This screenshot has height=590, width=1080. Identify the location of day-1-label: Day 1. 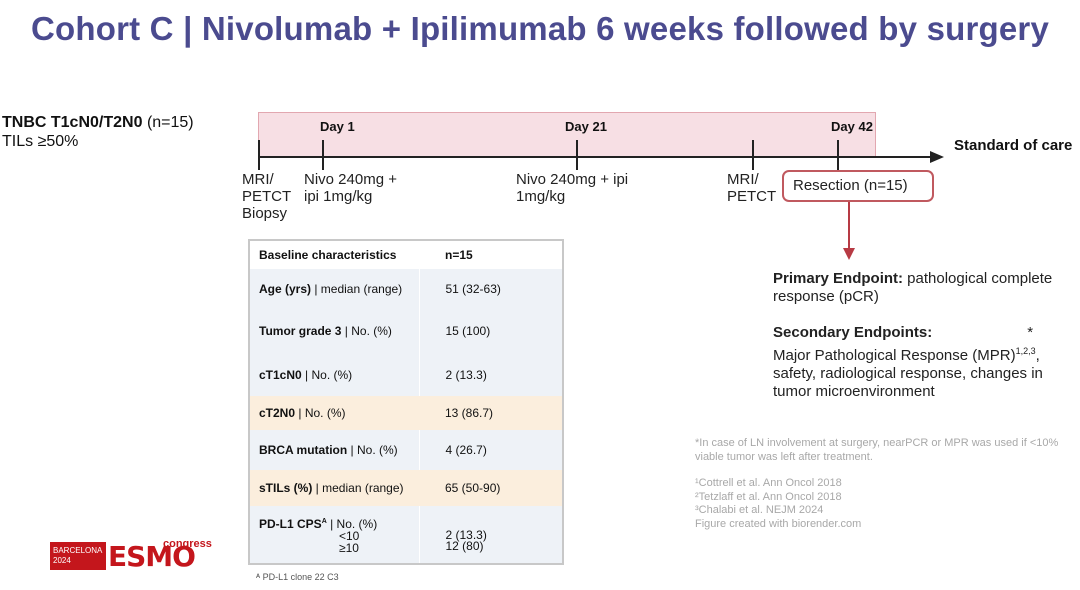
(337, 126).